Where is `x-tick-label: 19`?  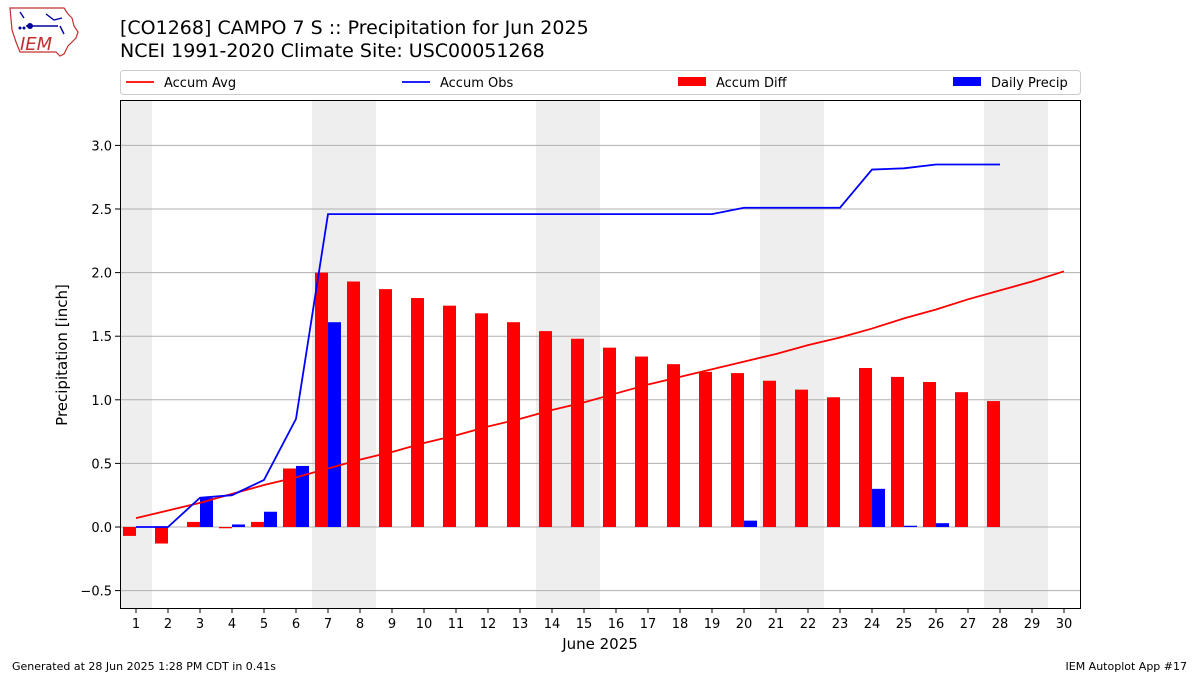
x-tick-label: 19 is located at coordinates (712, 624).